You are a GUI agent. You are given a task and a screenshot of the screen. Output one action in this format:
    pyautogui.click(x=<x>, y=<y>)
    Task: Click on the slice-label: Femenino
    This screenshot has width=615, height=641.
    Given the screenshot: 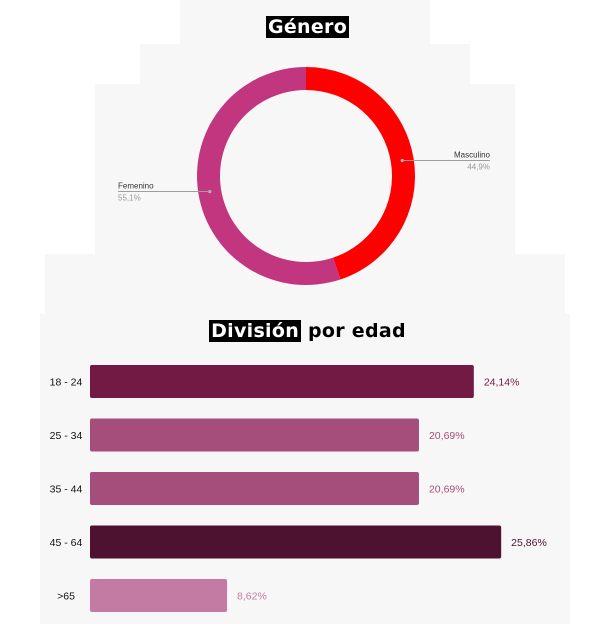 What is the action you would take?
    pyautogui.click(x=136, y=186)
    